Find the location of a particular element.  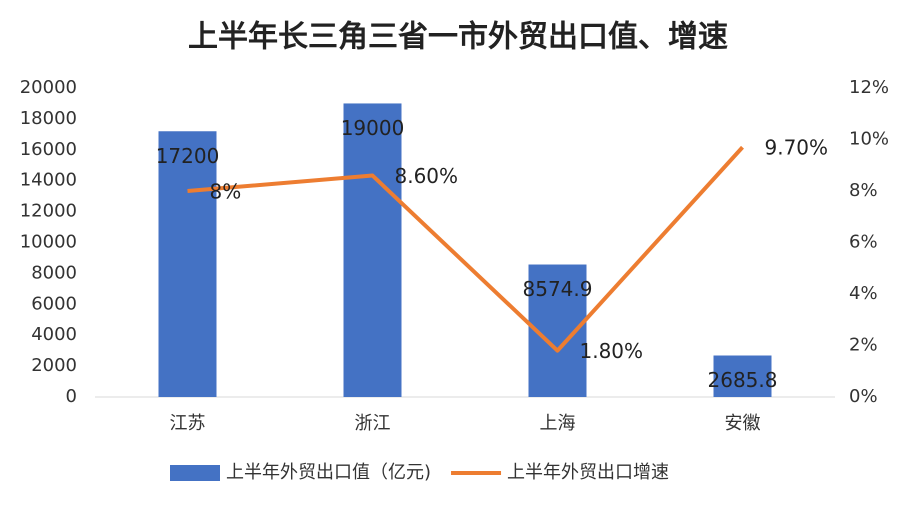

y-tick-label: 10000 is located at coordinates (48, 242).